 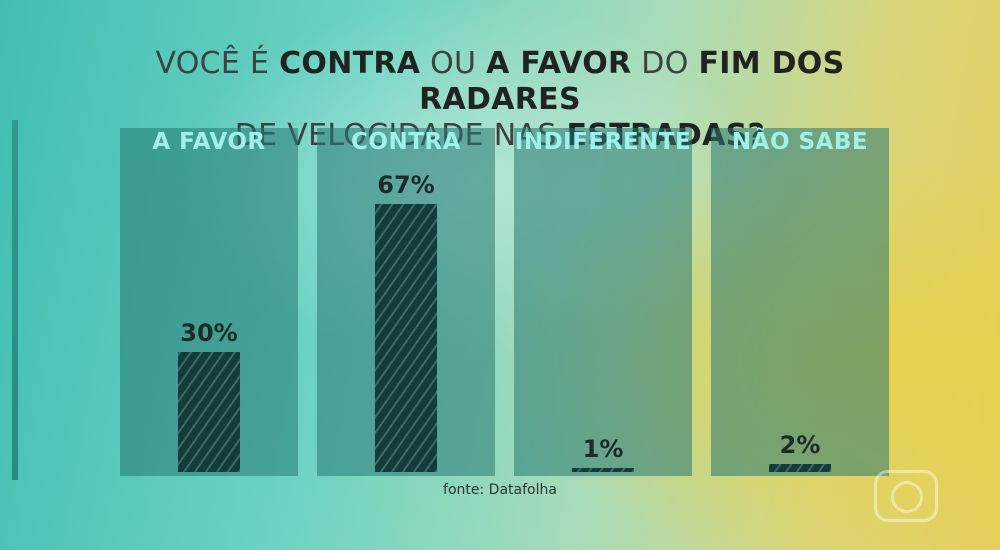 What do you see at coordinates (500, 490) in the screenshot?
I see `source-note: fonte: Datafolha` at bounding box center [500, 490].